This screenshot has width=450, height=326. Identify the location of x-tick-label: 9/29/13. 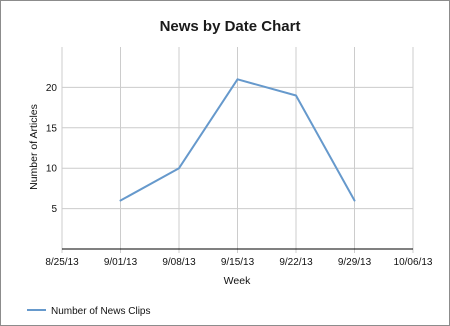
(355, 262).